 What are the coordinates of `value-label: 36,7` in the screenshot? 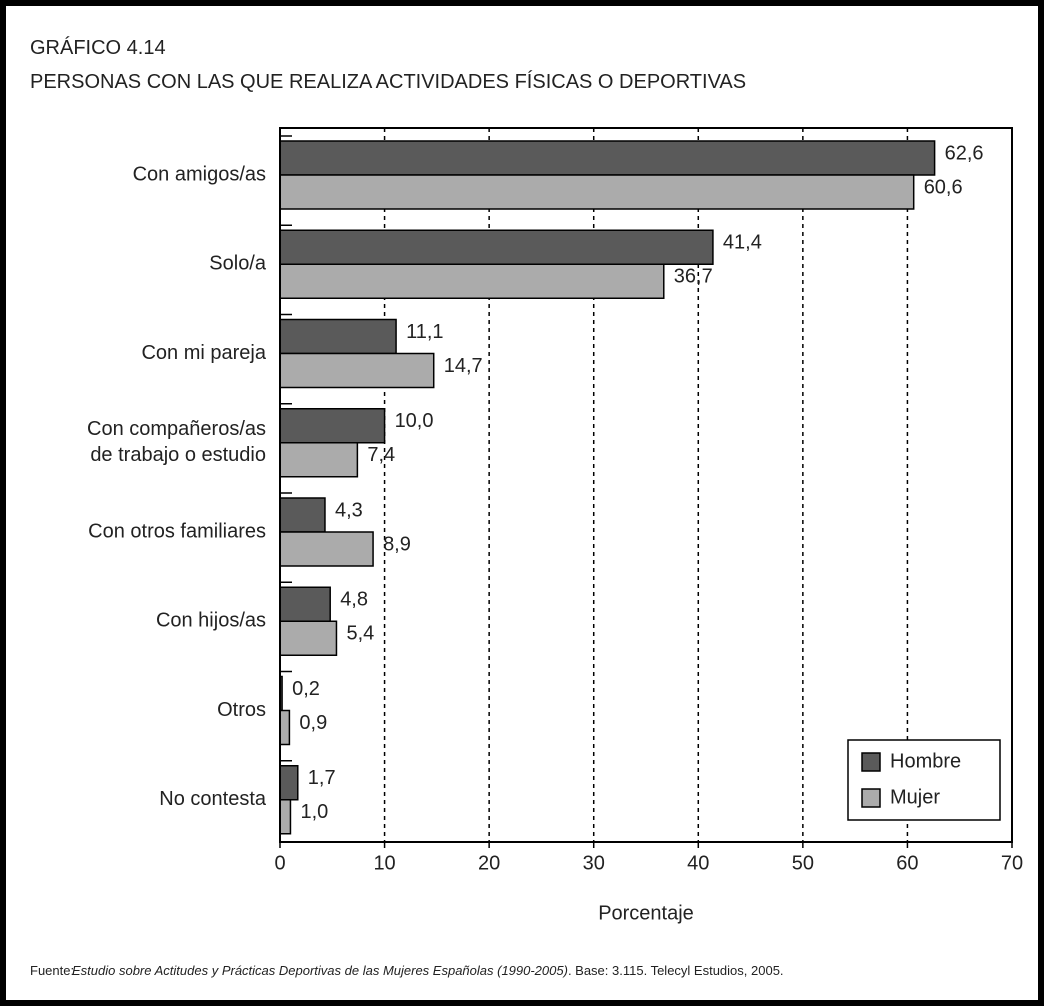 It's located at (693, 277).